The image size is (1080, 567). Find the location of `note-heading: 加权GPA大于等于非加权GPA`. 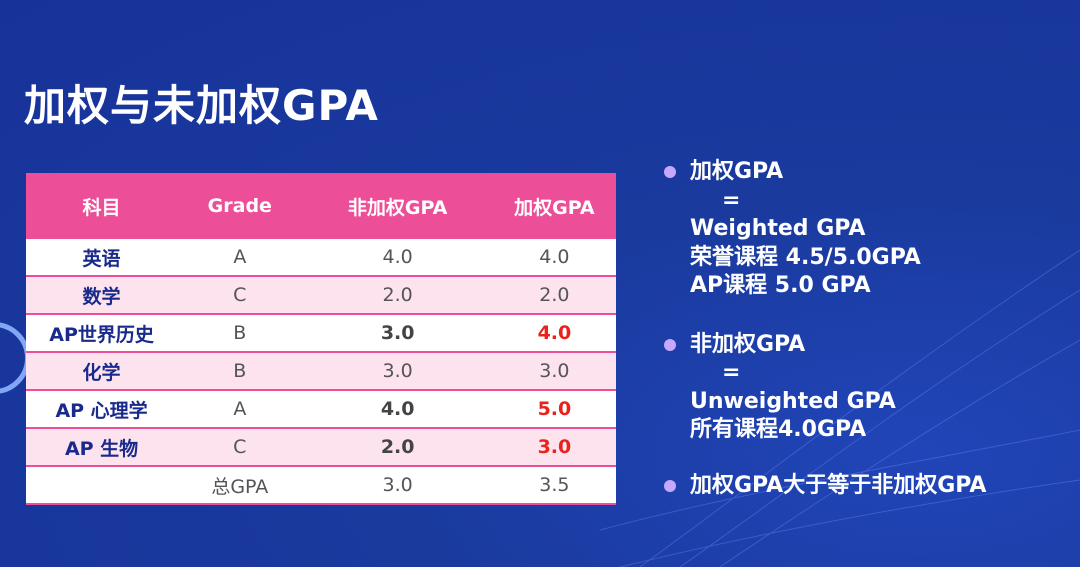

note-heading: 加权GPA大于等于非加权GPA is located at coordinates (838, 485).